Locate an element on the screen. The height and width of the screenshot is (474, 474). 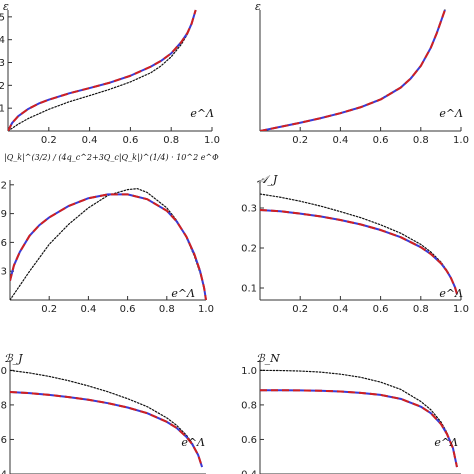
y-tick-label: 9 is located at coordinates (4, 214).